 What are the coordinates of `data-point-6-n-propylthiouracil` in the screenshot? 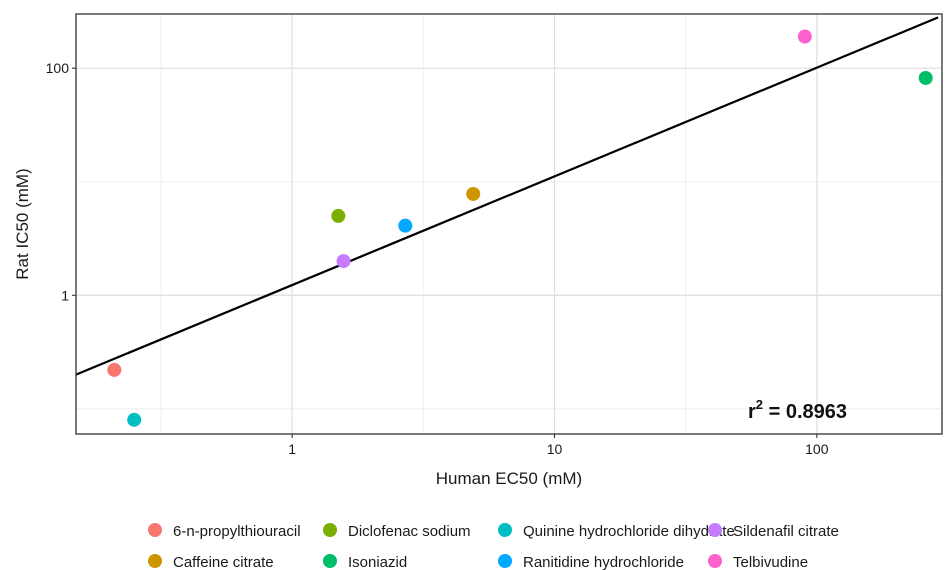 It's located at (114, 369).